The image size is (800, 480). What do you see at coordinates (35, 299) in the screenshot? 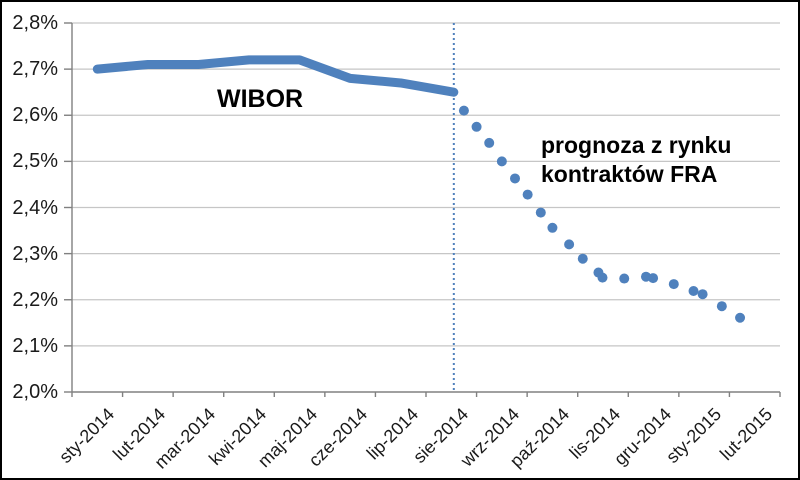
I see `y-axis-label: 2,2%` at bounding box center [35, 299].